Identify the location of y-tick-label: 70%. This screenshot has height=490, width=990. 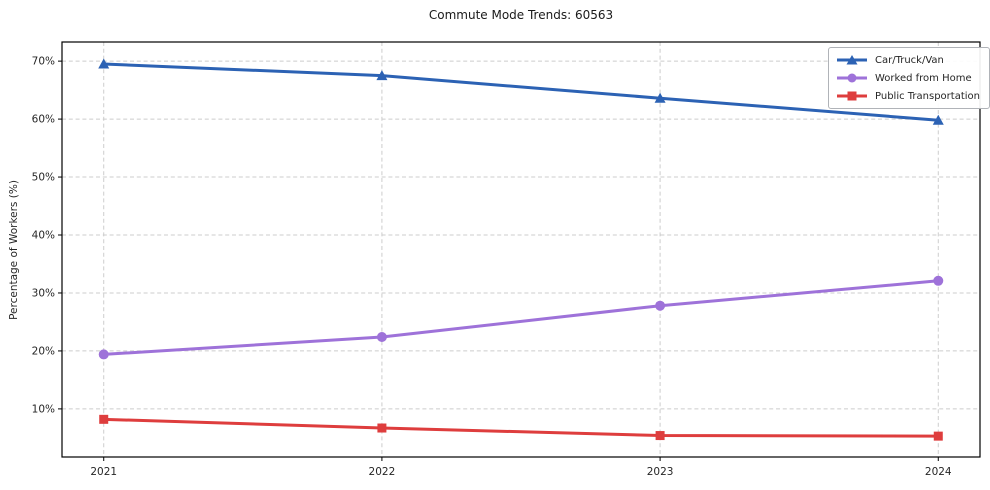
(43, 62).